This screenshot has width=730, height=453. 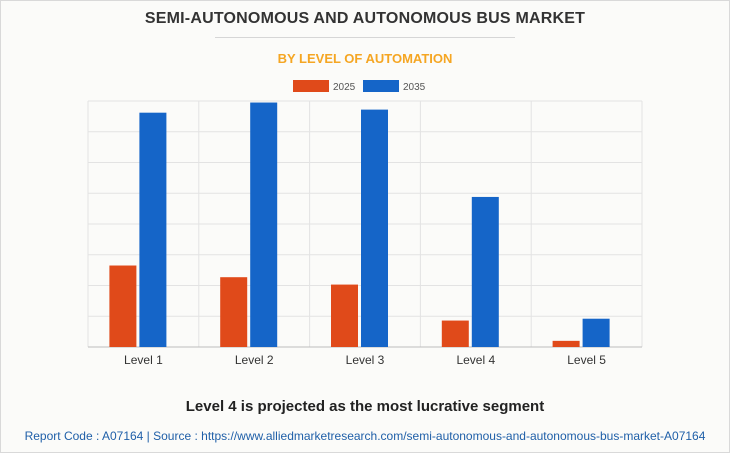 I want to click on x-tick-label: Level 4, so click(x=475, y=360).